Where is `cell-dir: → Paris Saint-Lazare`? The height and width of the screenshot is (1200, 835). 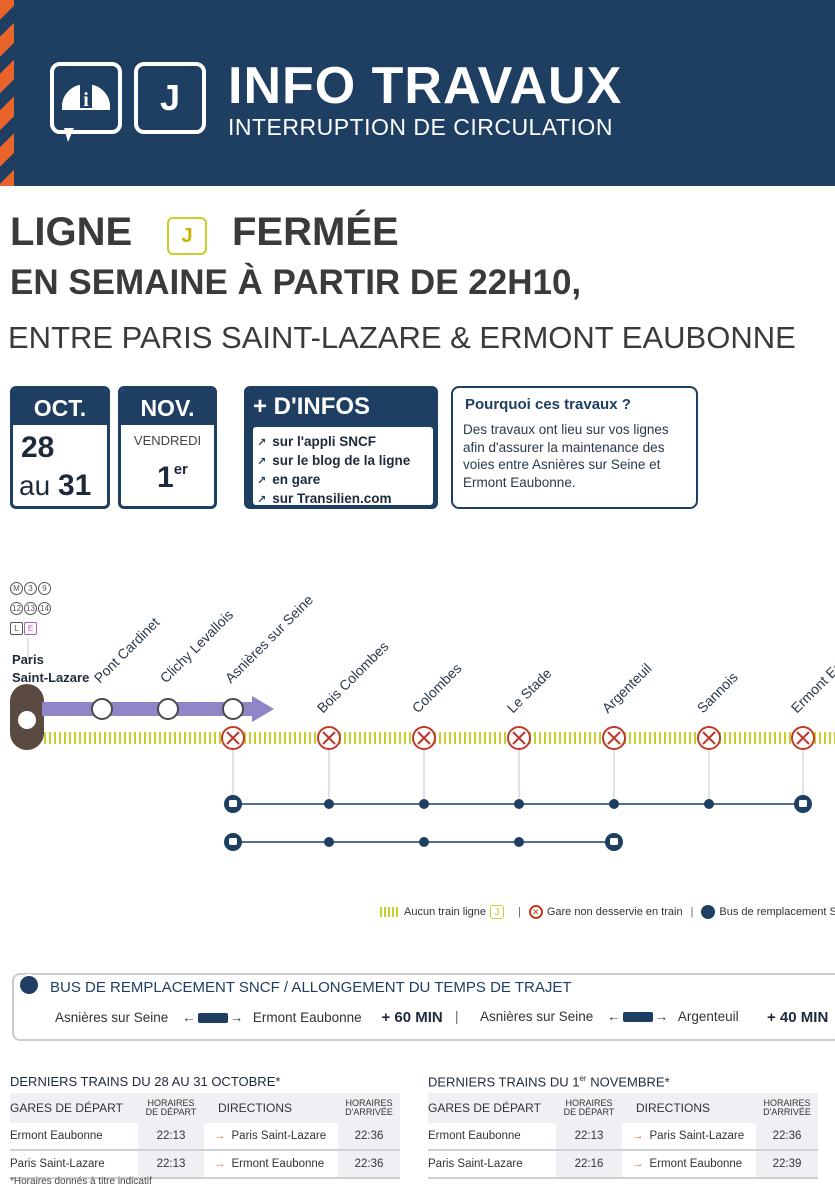
cell-dir: → Paris Saint-Lazare is located at coordinates (689, 1136).